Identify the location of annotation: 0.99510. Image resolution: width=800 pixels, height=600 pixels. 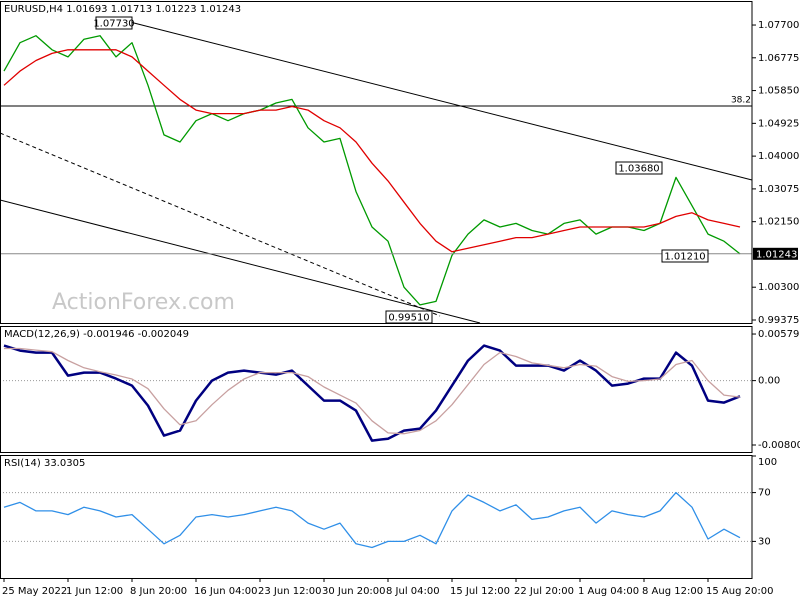
(408, 318).